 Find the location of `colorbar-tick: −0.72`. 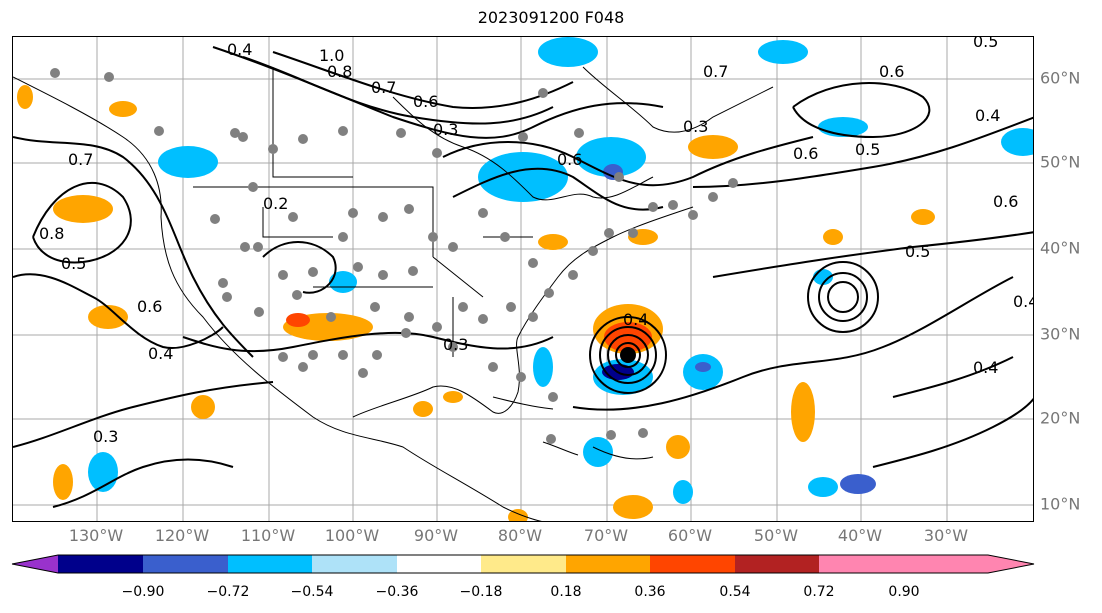

colorbar-tick: −0.72 is located at coordinates (228, 592).